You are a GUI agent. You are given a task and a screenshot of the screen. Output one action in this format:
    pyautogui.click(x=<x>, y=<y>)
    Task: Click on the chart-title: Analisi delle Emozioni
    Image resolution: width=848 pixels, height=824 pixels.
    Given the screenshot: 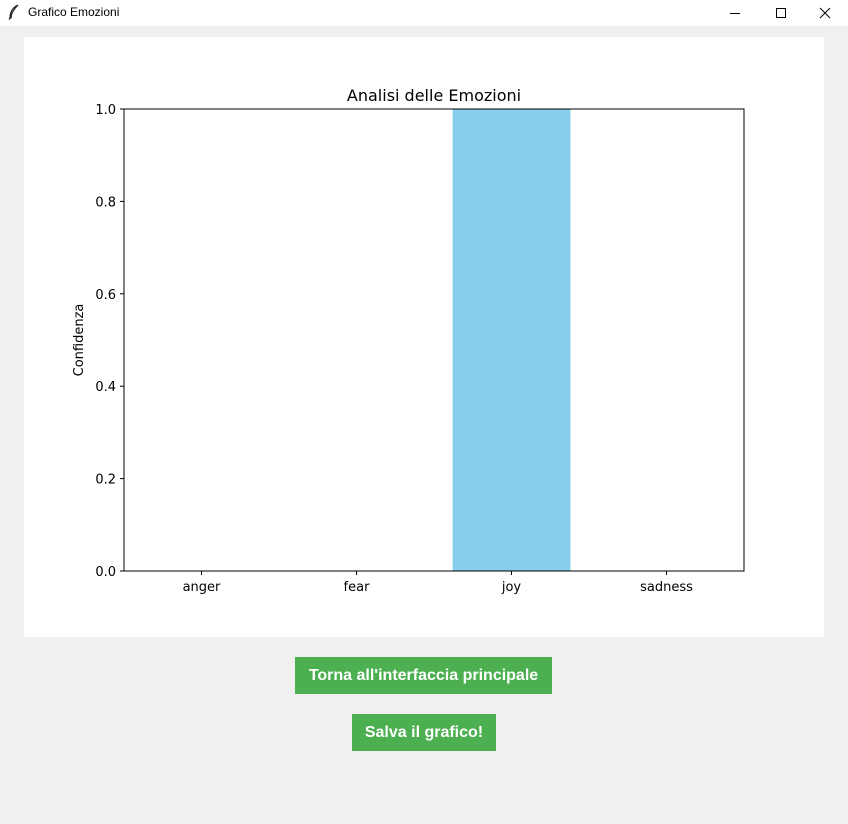 What is the action you would take?
    pyautogui.click(x=434, y=95)
    